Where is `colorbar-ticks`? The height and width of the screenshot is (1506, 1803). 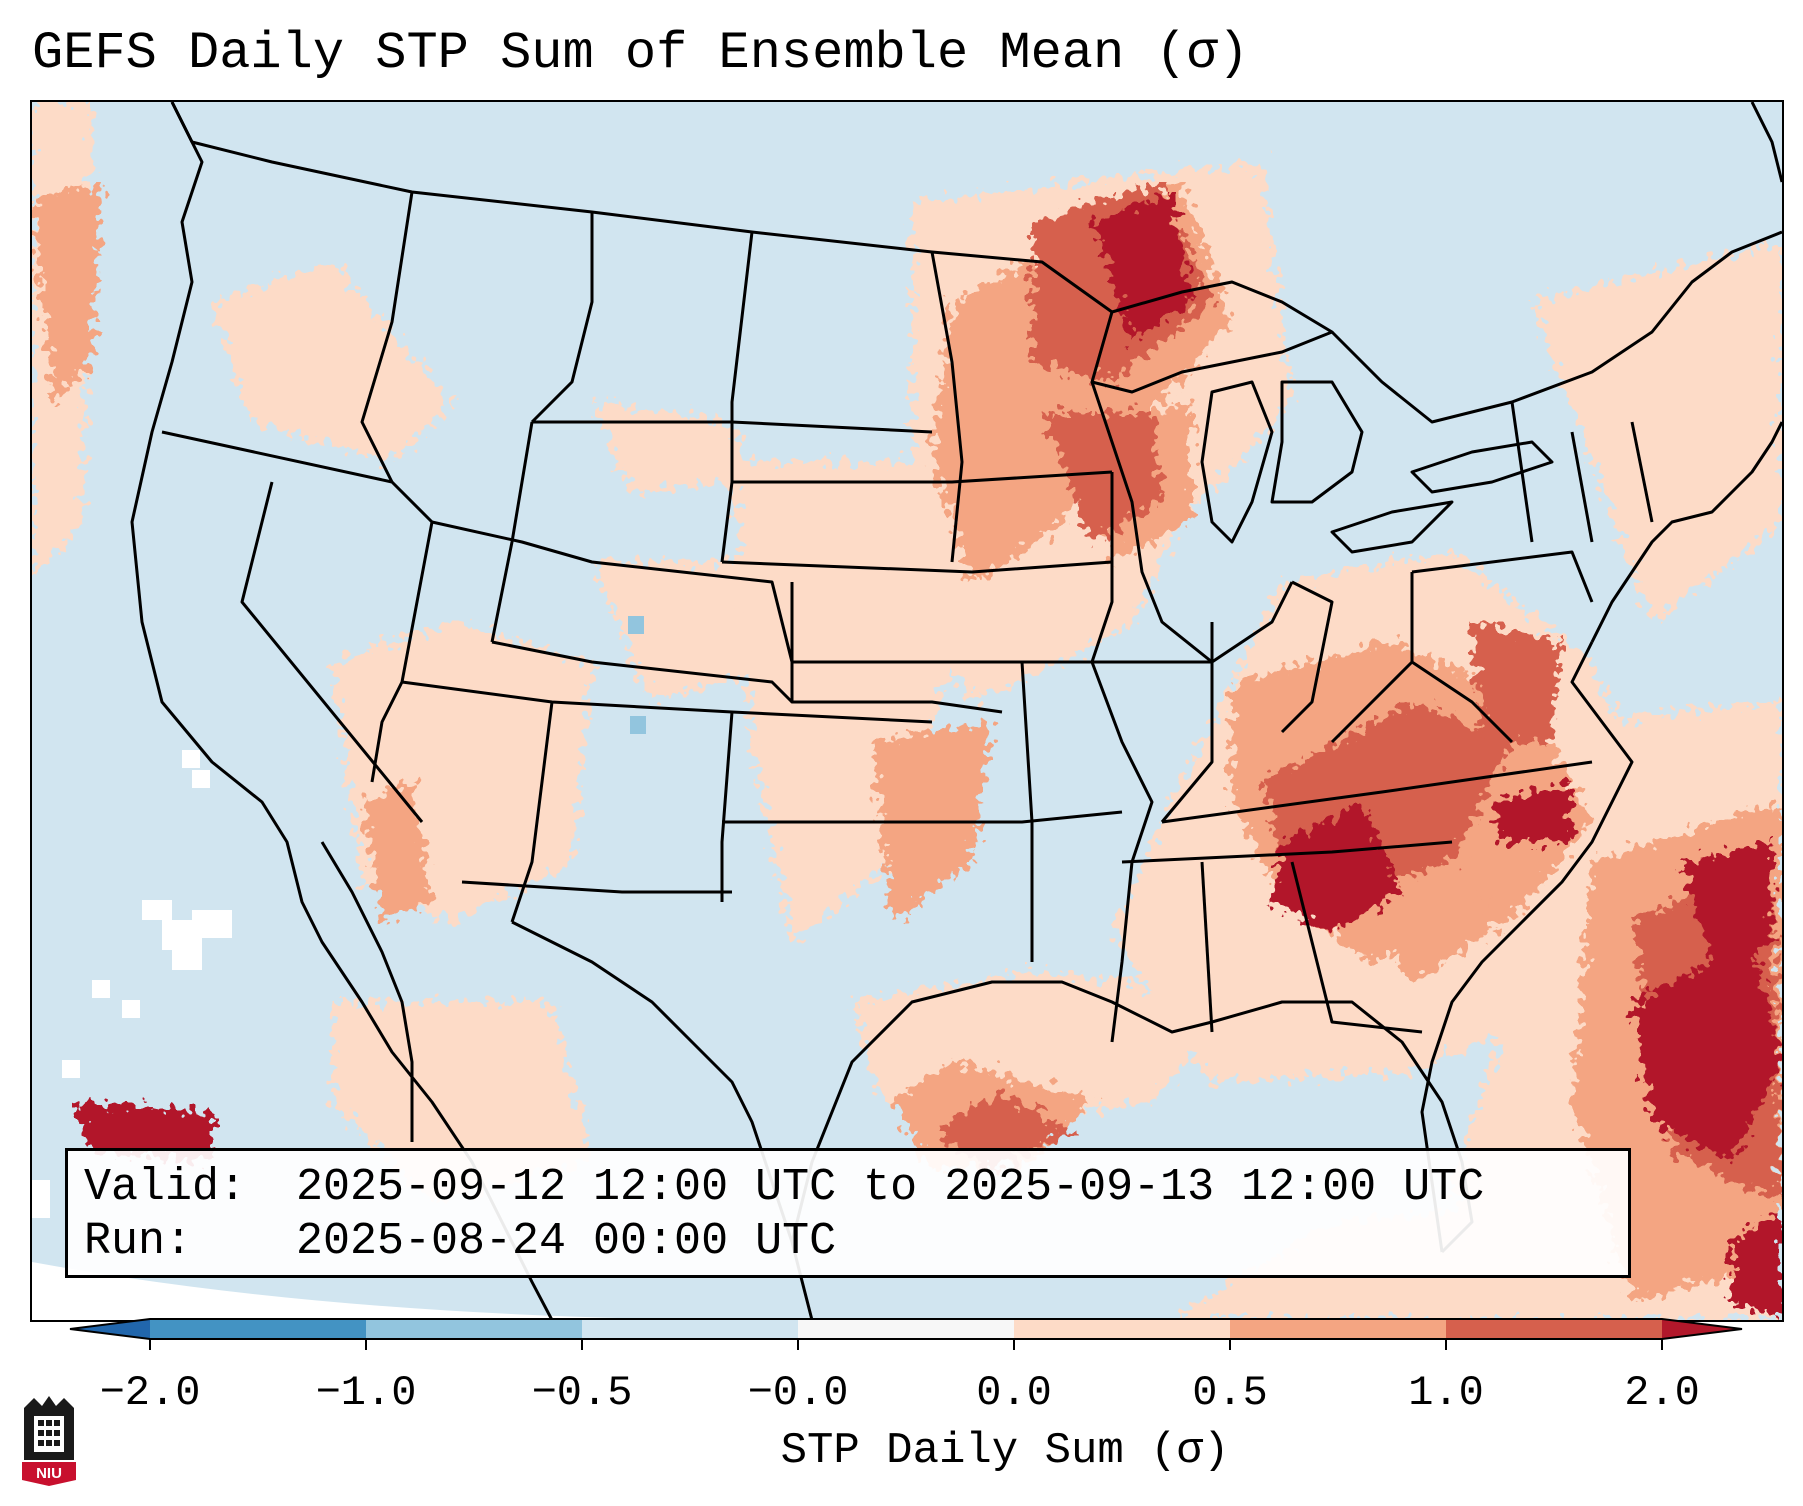
colorbar-ticks is located at coordinates (906, 1344).